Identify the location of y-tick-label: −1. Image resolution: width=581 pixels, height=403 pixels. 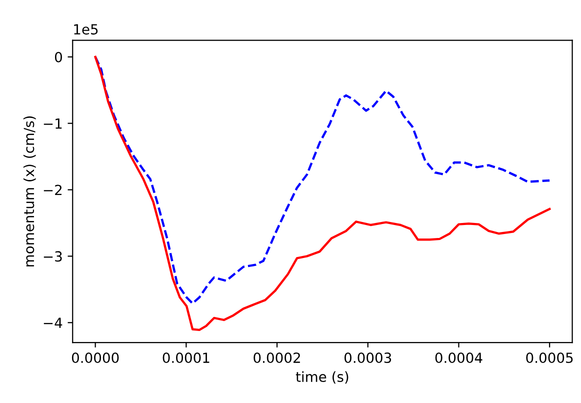
(53, 123).